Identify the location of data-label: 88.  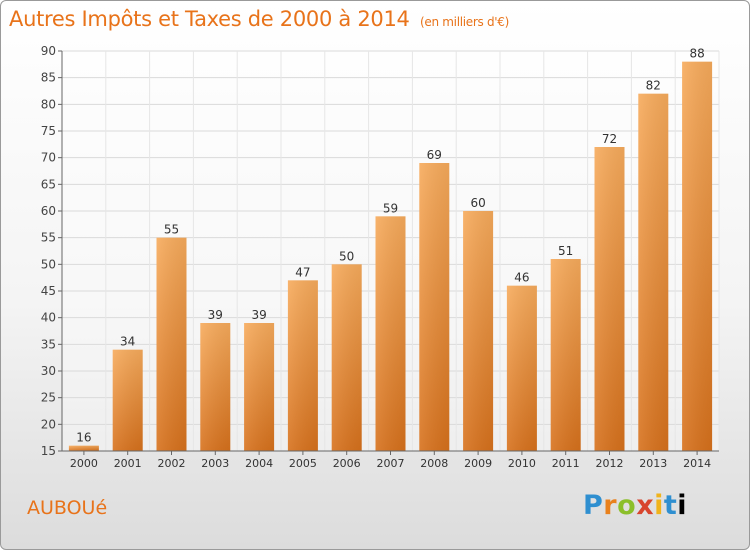
(696, 54).